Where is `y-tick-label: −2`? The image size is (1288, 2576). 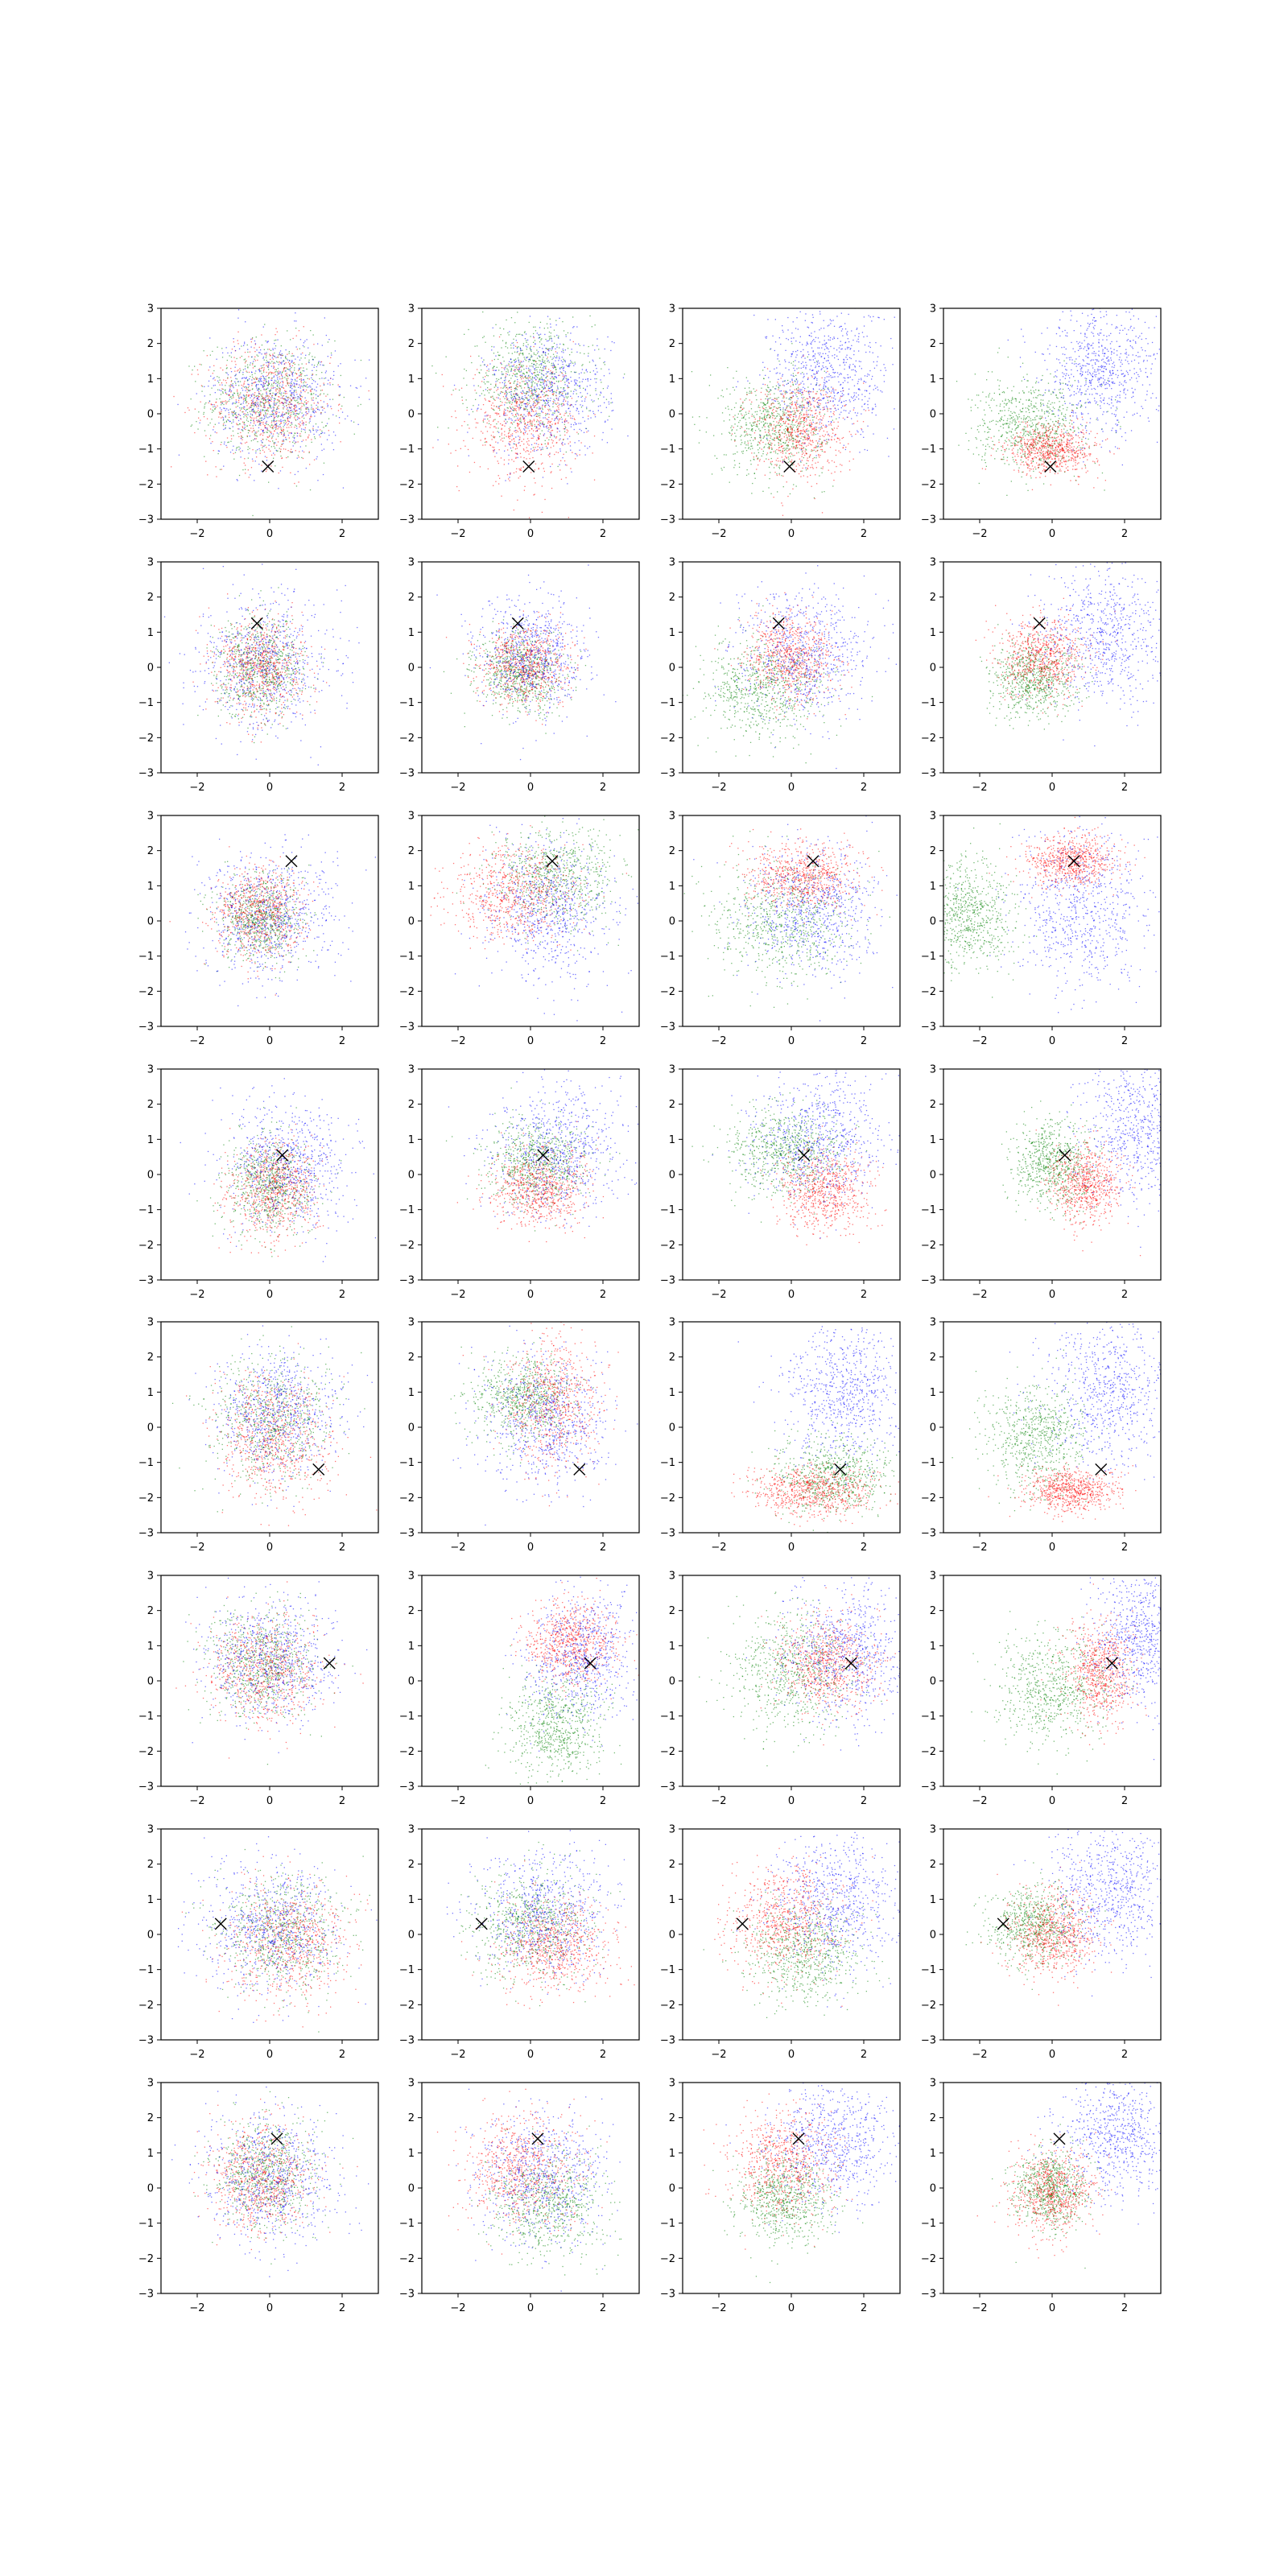 y-tick-label: −2 is located at coordinates (146, 485).